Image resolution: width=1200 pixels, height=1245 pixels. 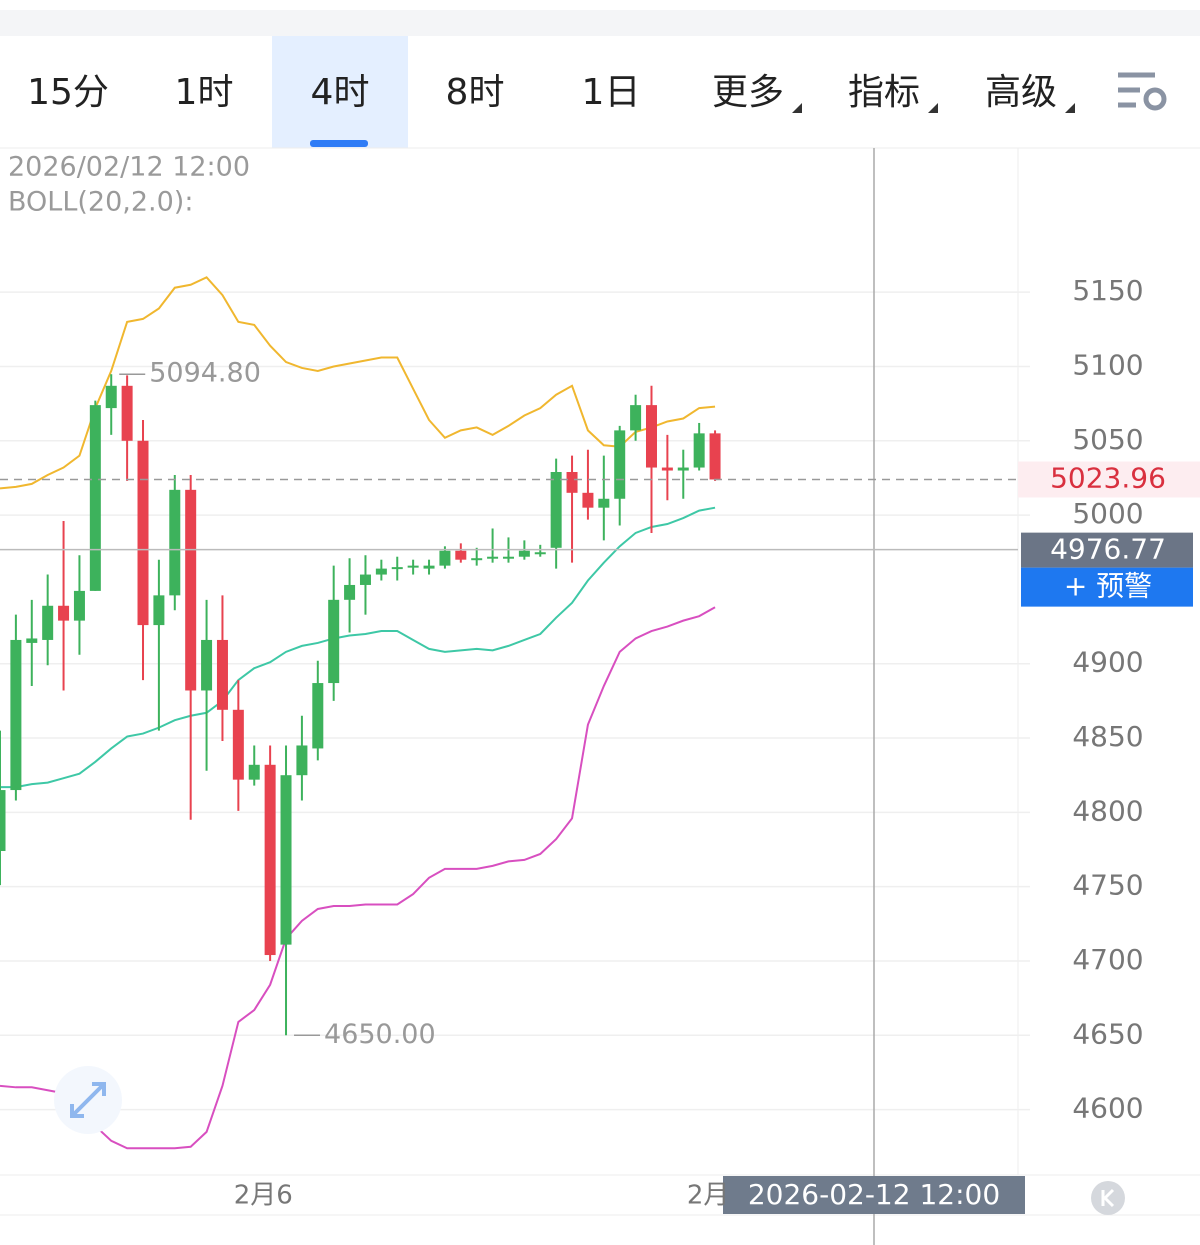 I want to click on y-tick-label: 4600, so click(x=1107, y=1108).